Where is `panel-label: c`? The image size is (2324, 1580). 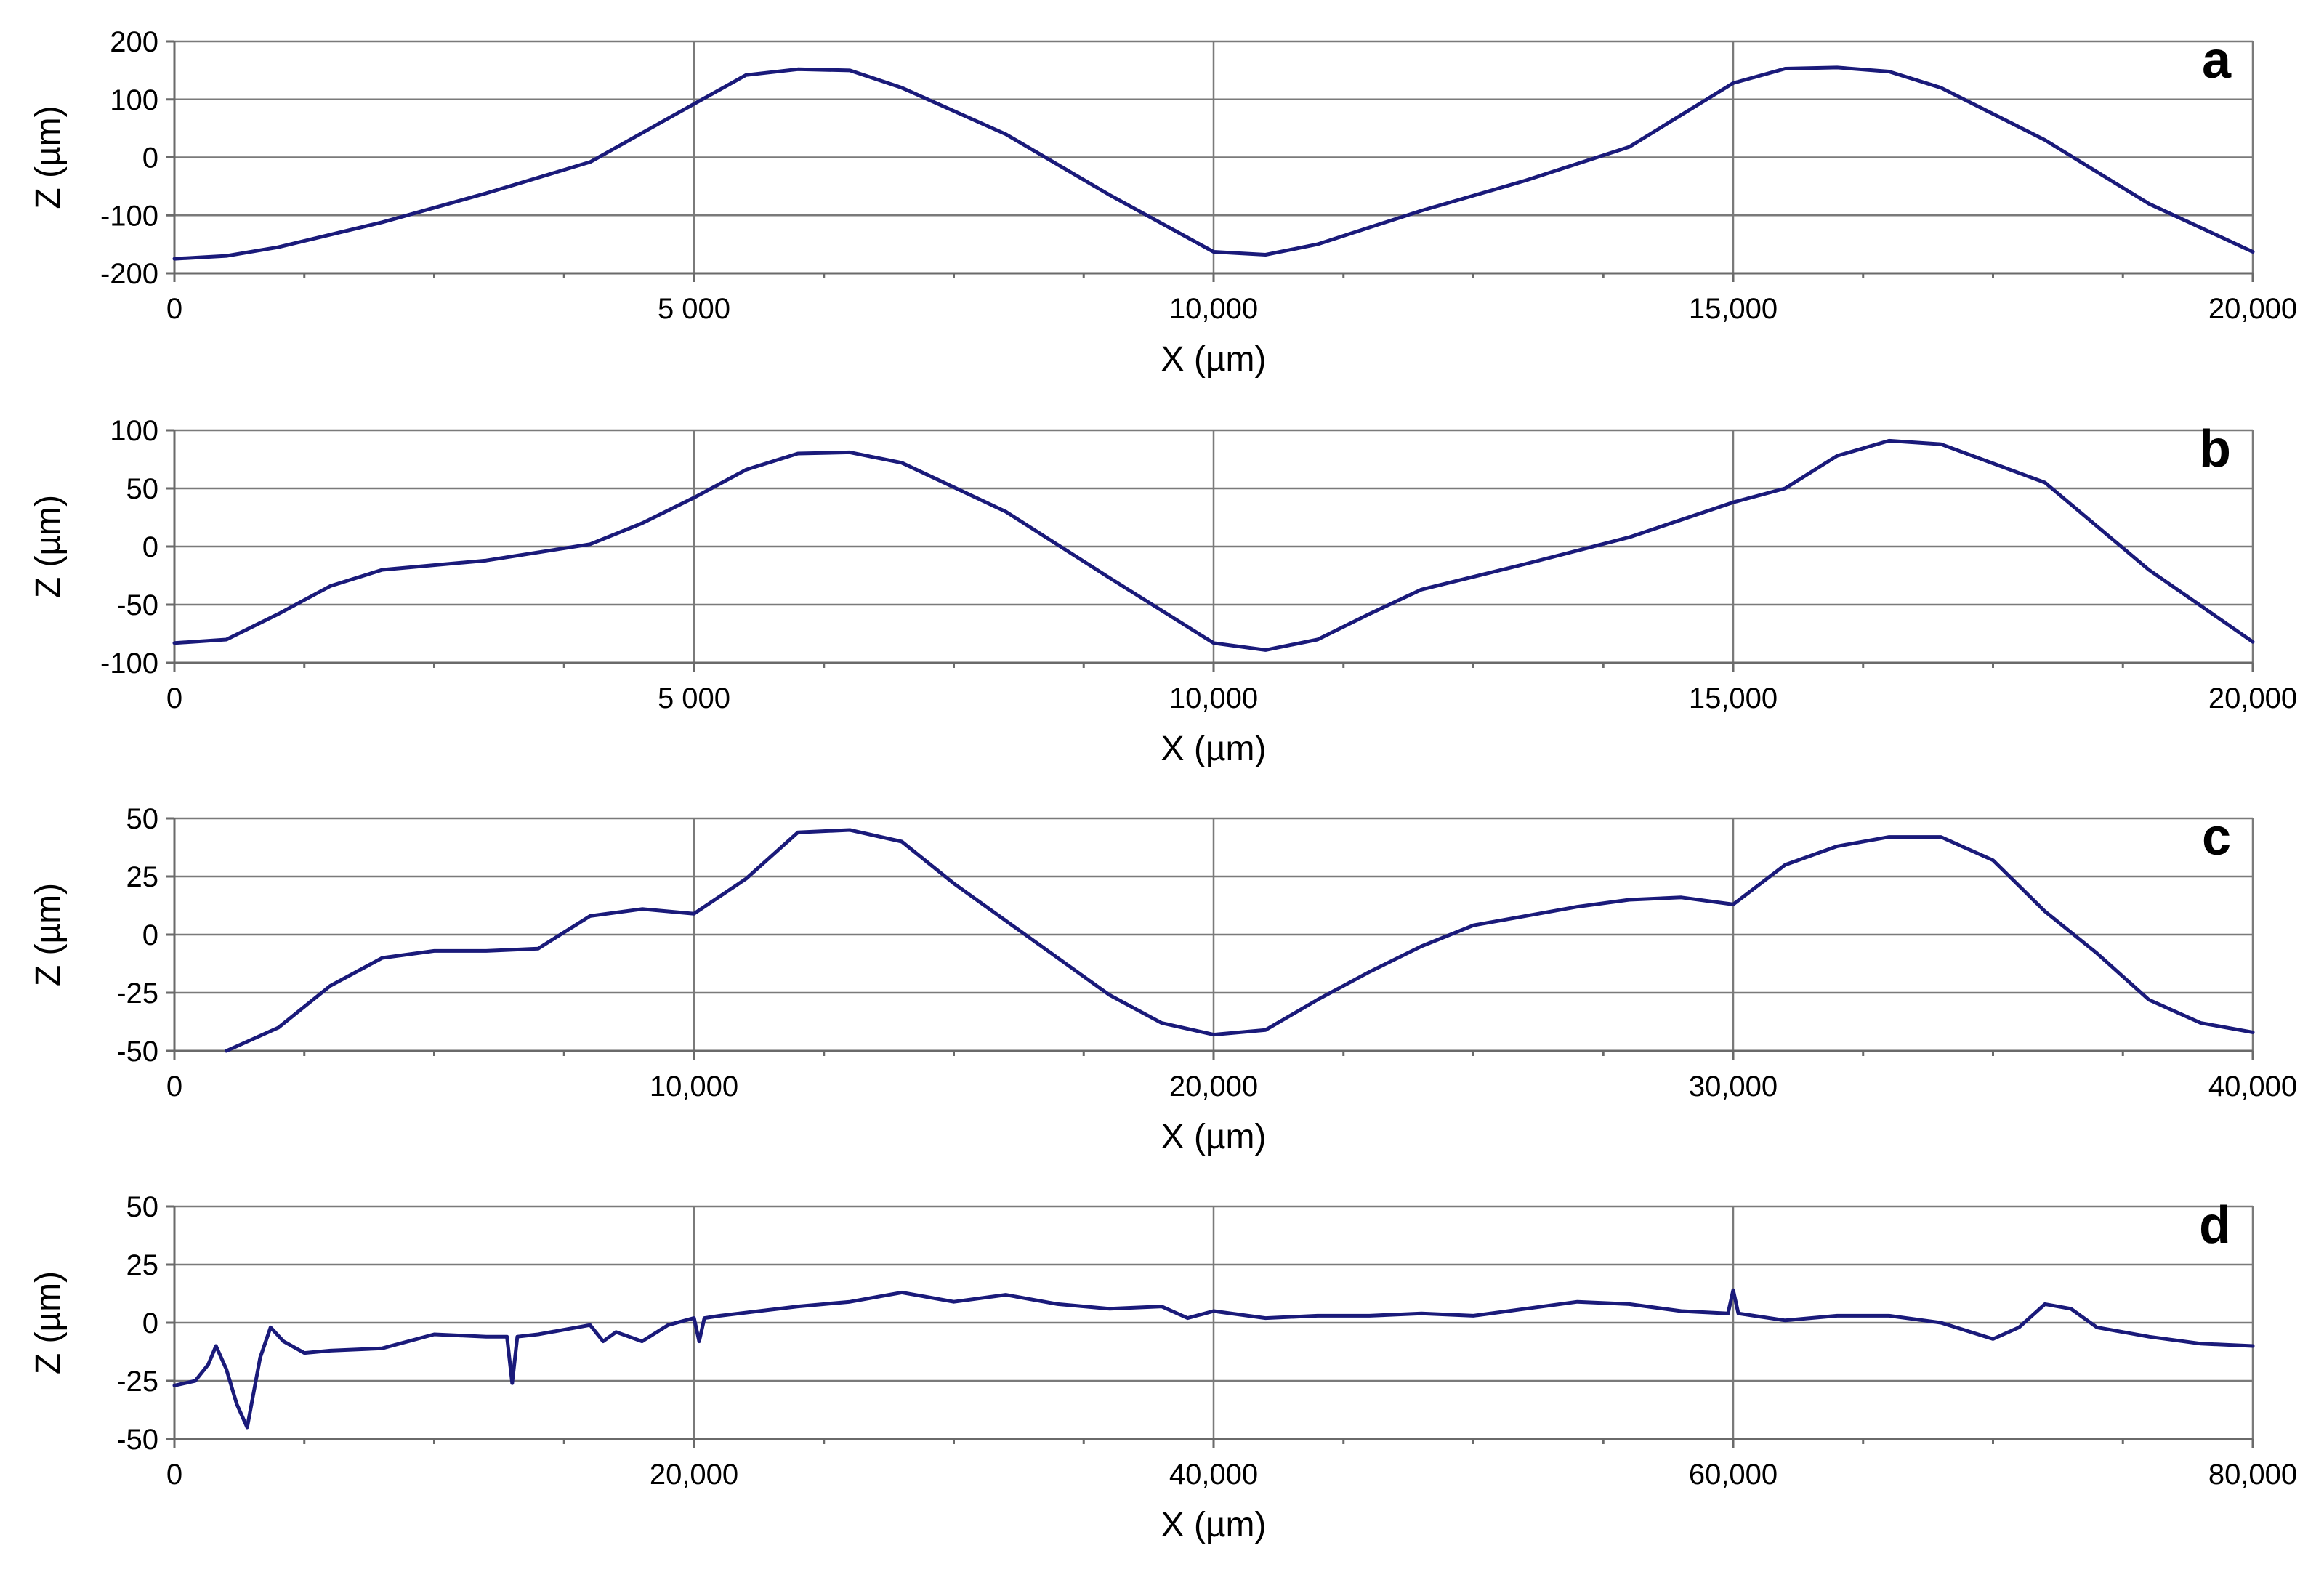
panel-label: c is located at coordinates (2217, 837).